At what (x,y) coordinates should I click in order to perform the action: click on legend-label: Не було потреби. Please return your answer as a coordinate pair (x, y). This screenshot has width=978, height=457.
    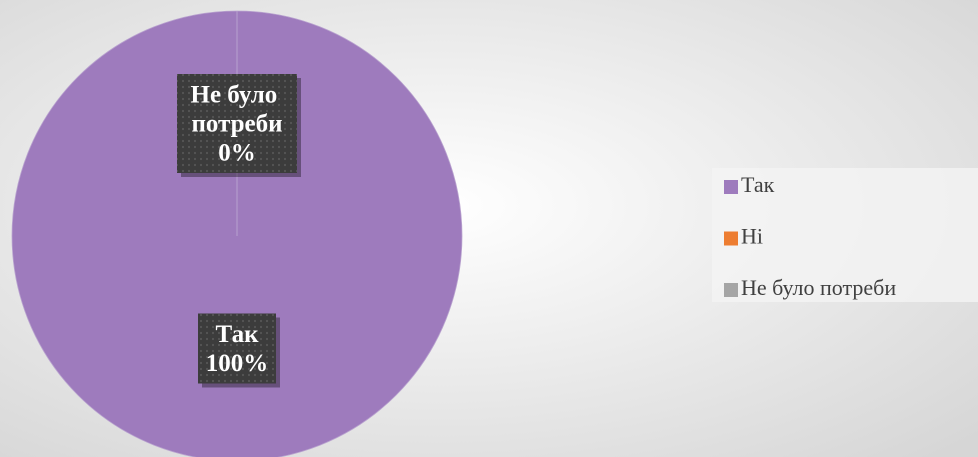
    Looking at the image, I should click on (818, 287).